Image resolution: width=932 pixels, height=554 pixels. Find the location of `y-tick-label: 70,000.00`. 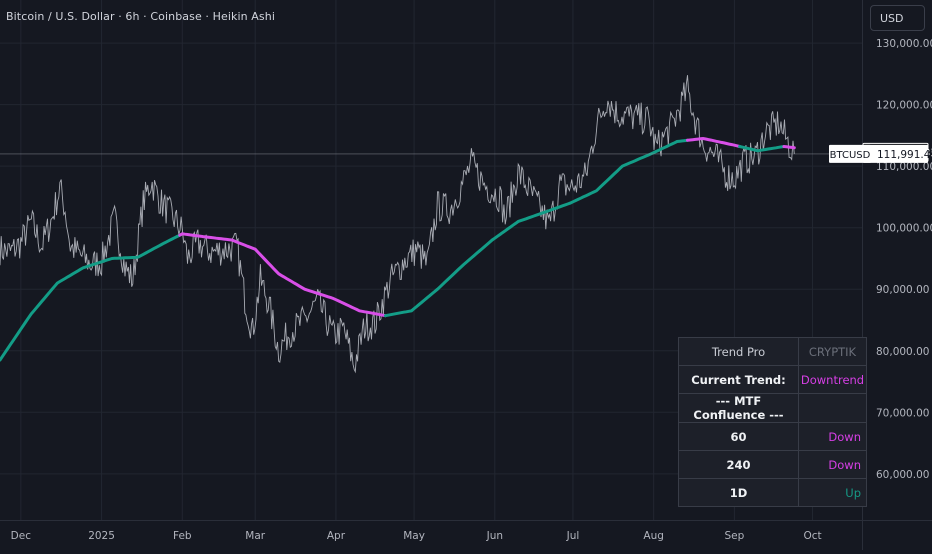

y-tick-label: 70,000.00 is located at coordinates (902, 413).